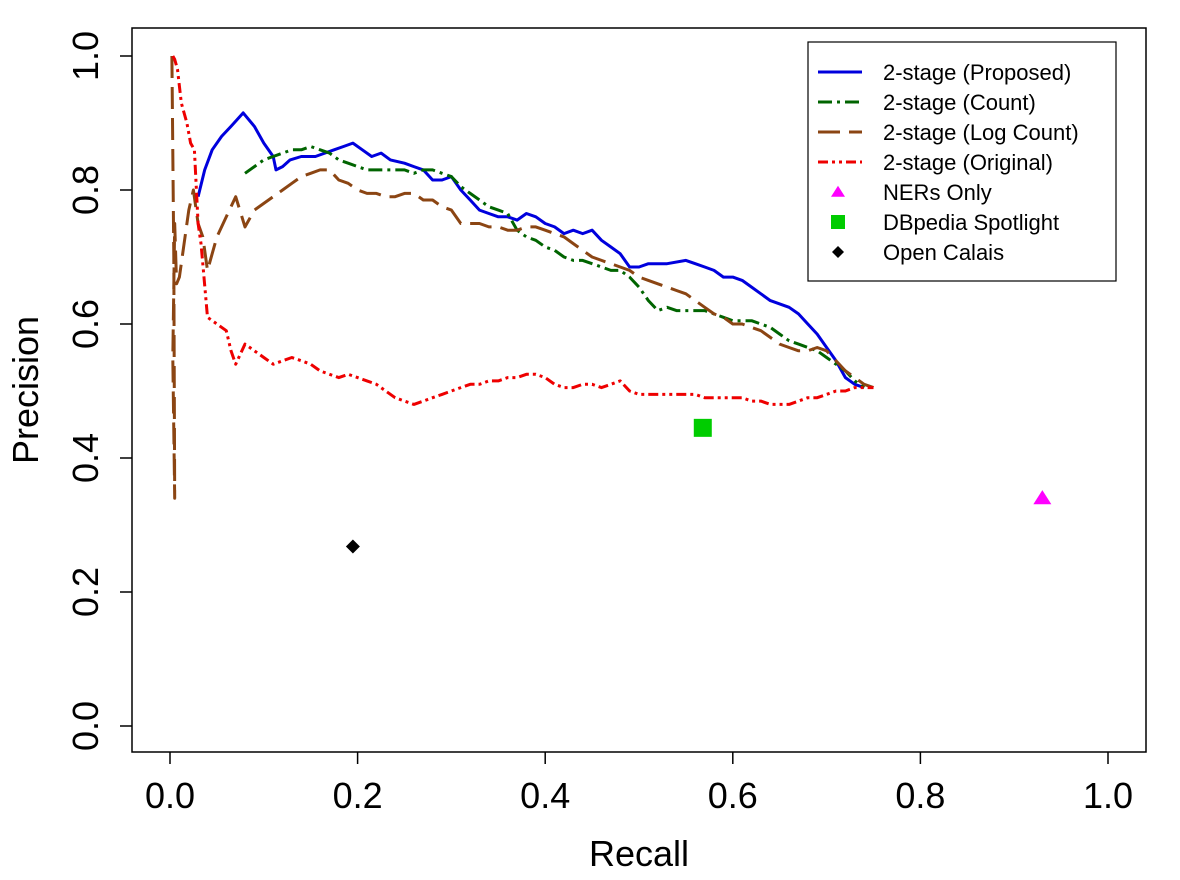  What do you see at coordinates (85, 190) in the screenshot?
I see `y-tick-label: 0.8` at bounding box center [85, 190].